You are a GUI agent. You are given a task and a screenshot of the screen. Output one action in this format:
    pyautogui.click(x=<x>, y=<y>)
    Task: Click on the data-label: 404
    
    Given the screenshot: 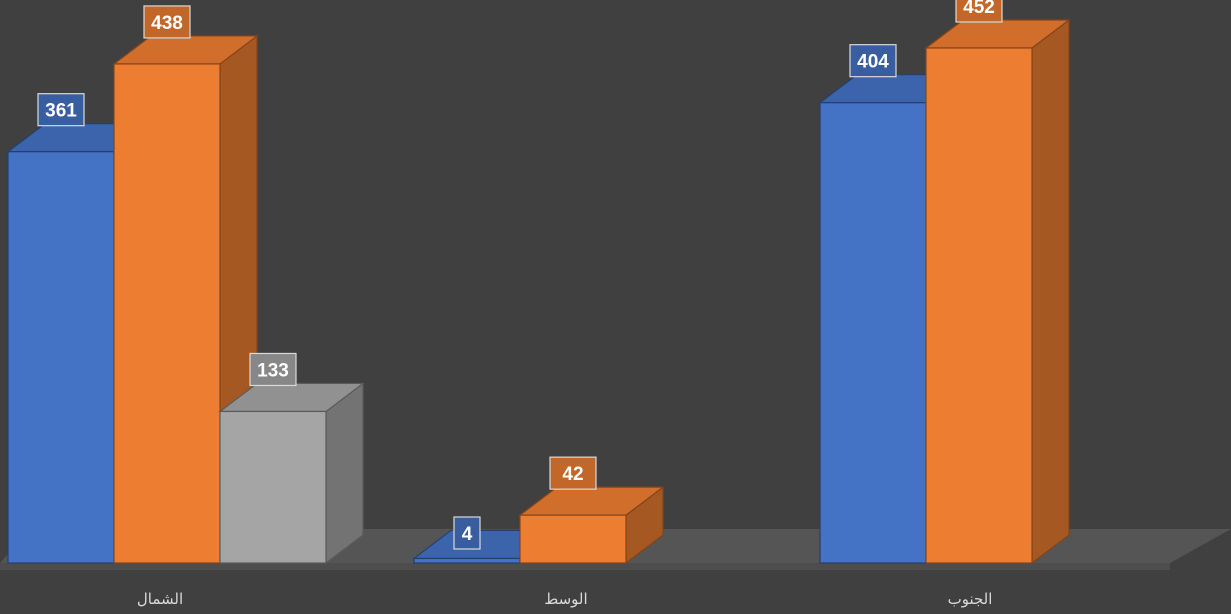 What is the action you would take?
    pyautogui.click(x=873, y=61)
    